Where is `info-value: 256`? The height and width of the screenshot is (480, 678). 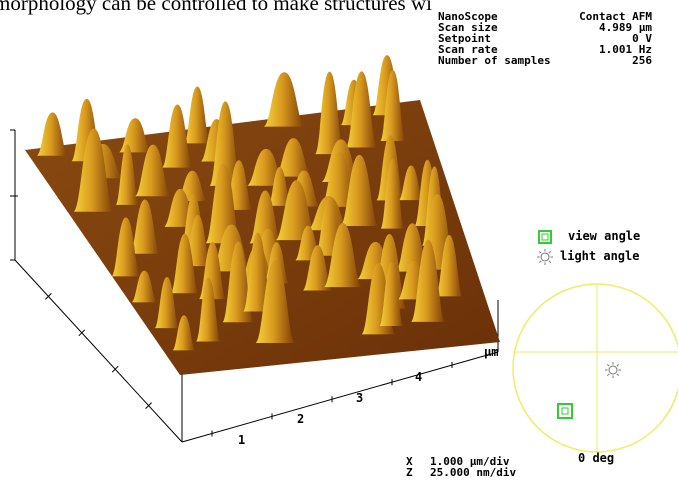 info-value: 256 is located at coordinates (642, 60).